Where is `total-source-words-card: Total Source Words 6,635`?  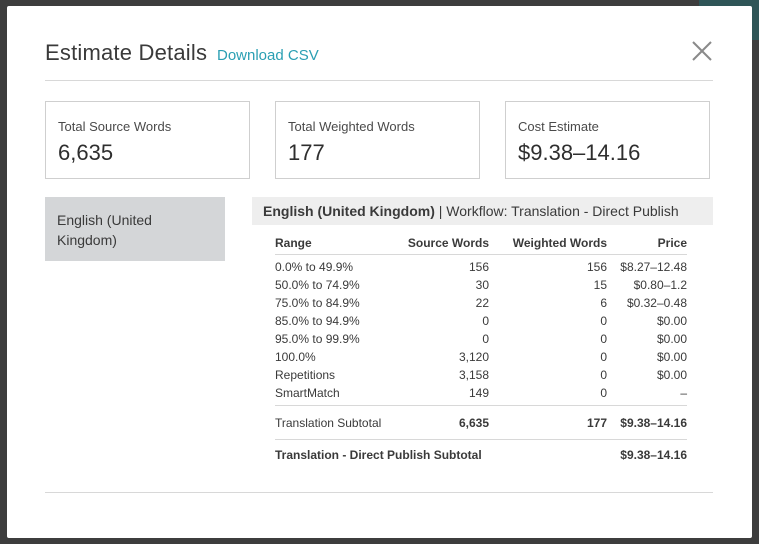
total-source-words-card: Total Source Words 6,635 is located at coordinates (147, 140).